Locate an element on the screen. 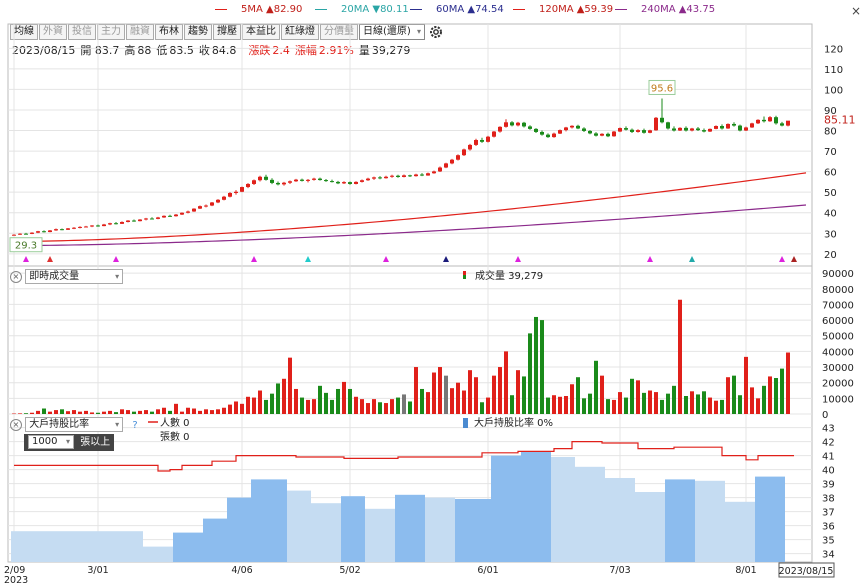 This screenshot has width=865, height=586. legend-120ma: 120MA ▲59.39 is located at coordinates (563, 9).